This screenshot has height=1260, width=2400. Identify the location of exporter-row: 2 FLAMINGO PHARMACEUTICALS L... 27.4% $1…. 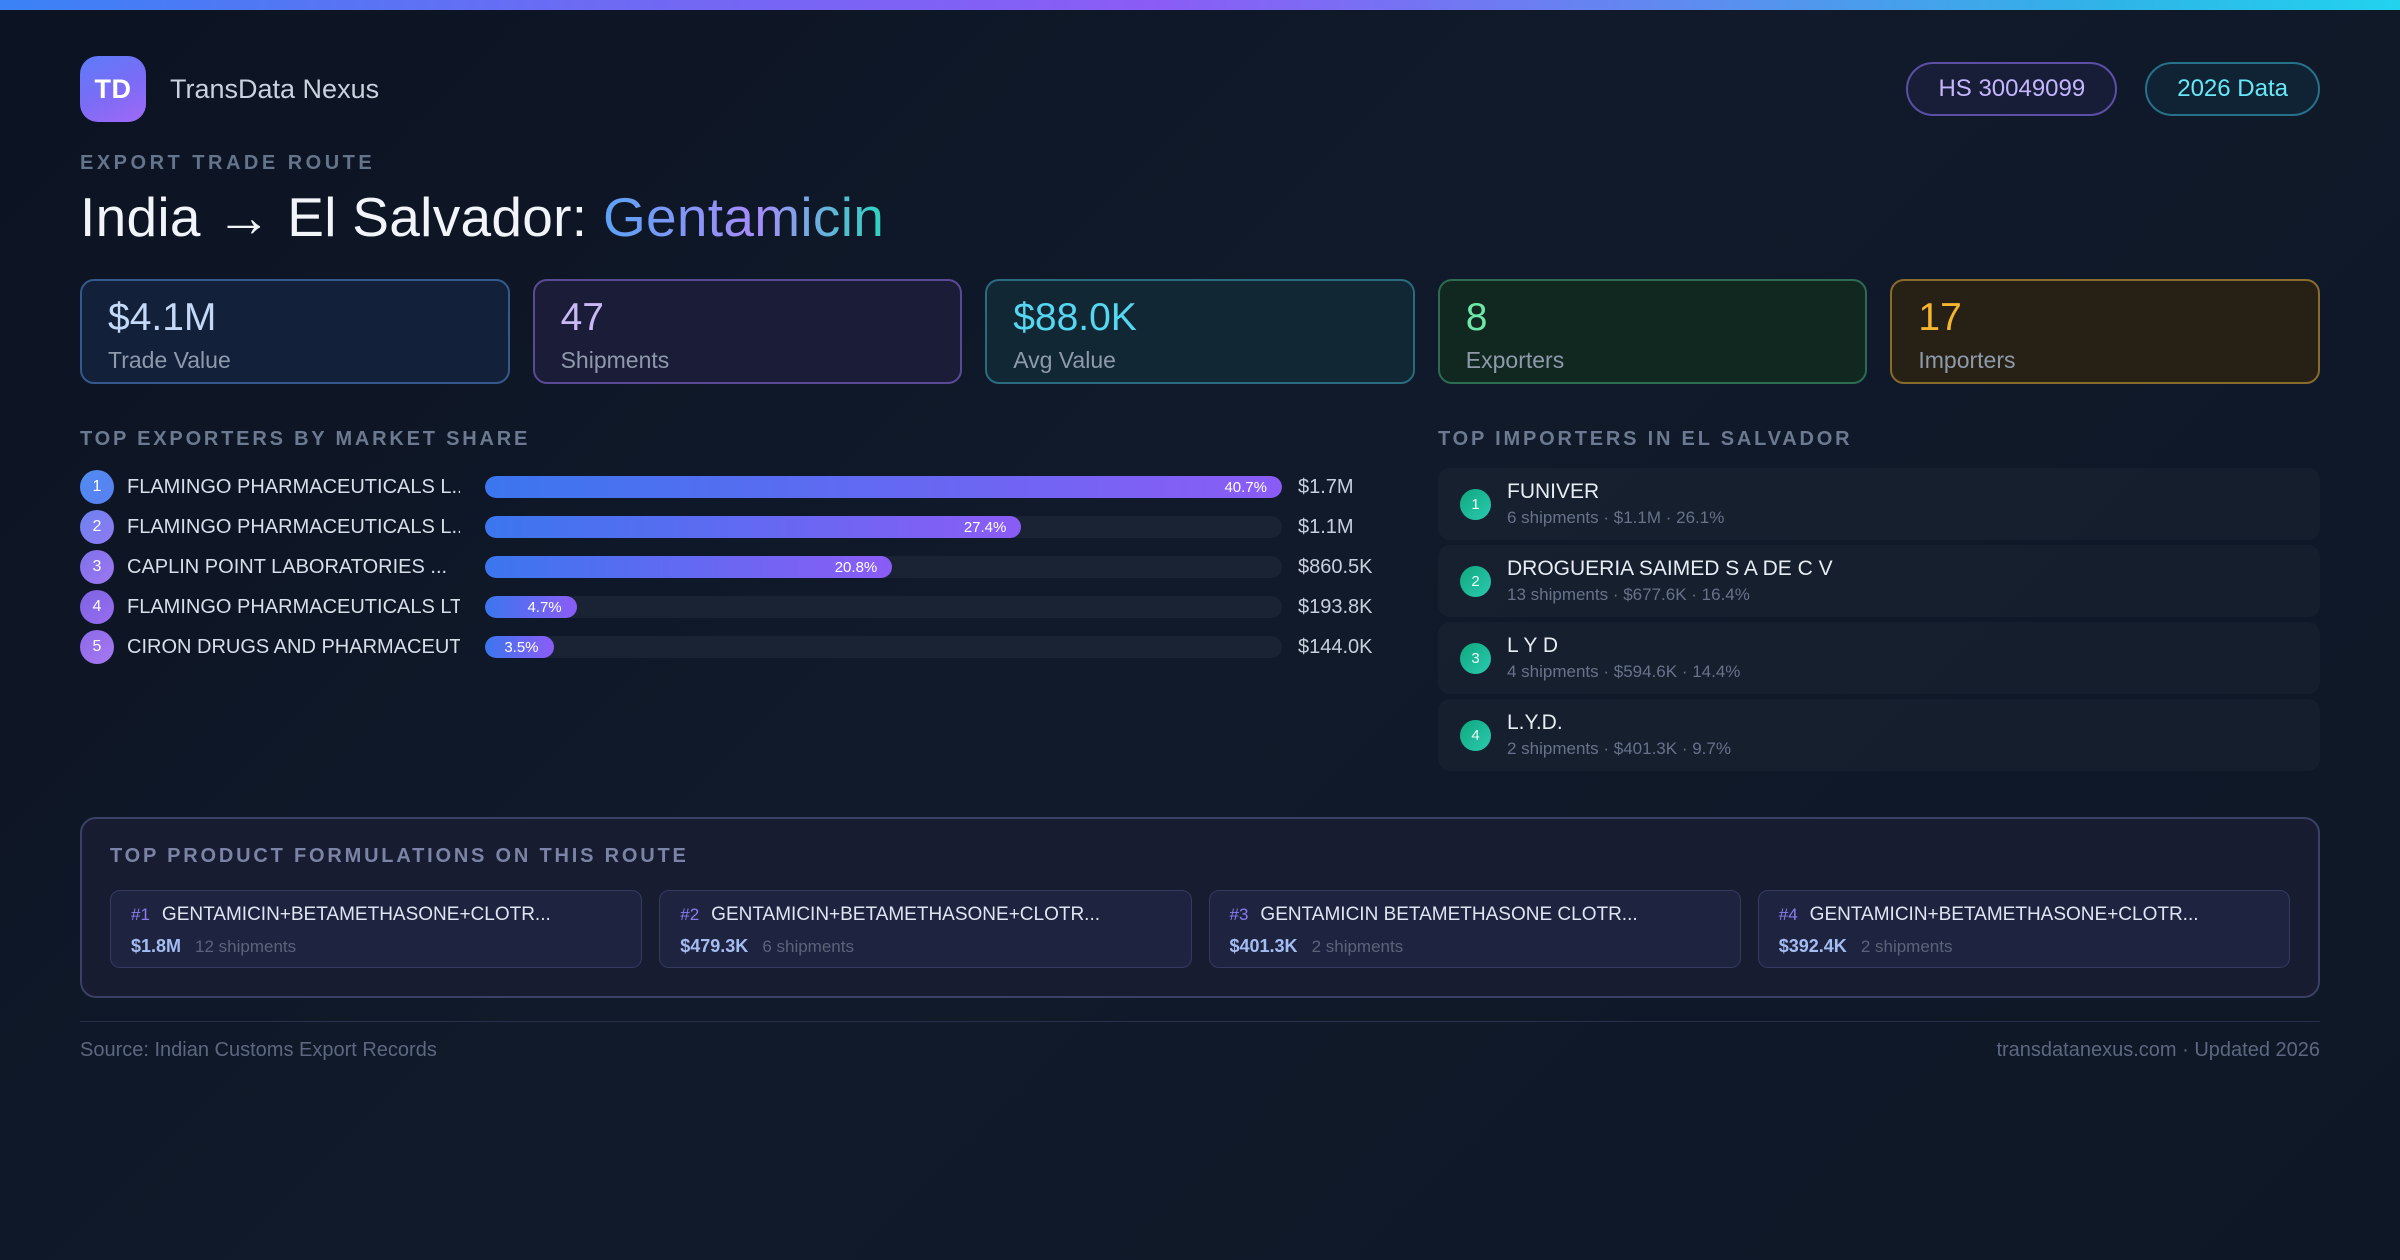
(735, 527).